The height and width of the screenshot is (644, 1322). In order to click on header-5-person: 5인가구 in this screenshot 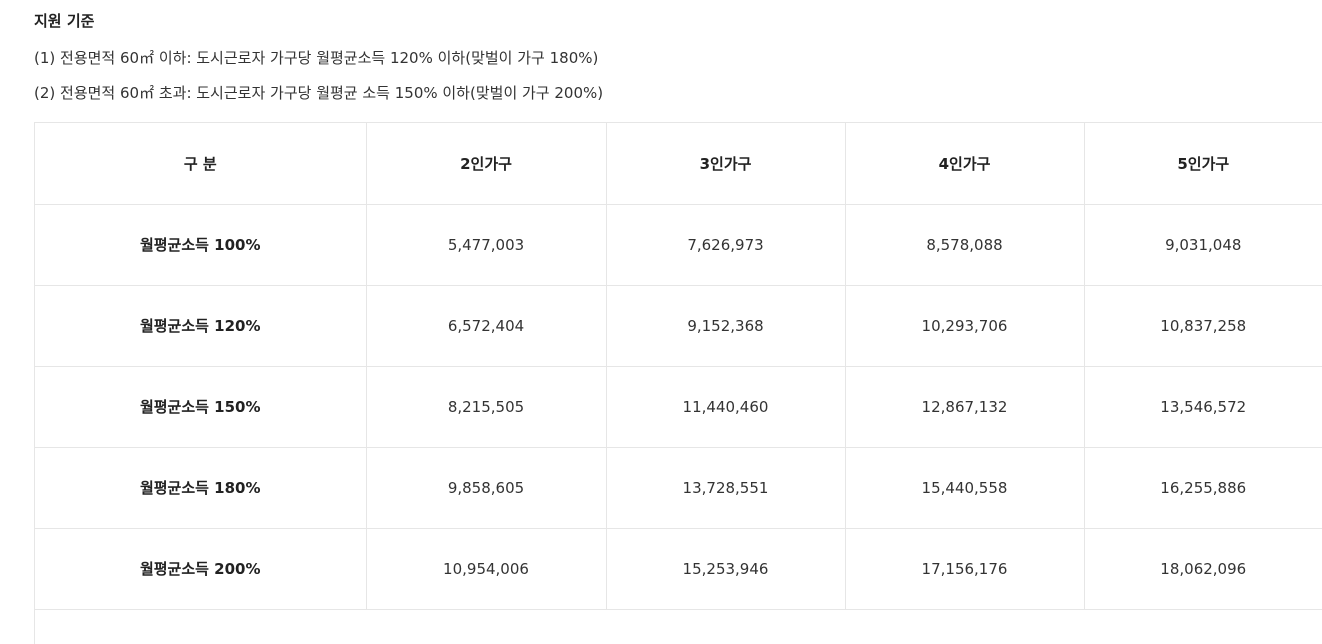, I will do `click(1203, 164)`.